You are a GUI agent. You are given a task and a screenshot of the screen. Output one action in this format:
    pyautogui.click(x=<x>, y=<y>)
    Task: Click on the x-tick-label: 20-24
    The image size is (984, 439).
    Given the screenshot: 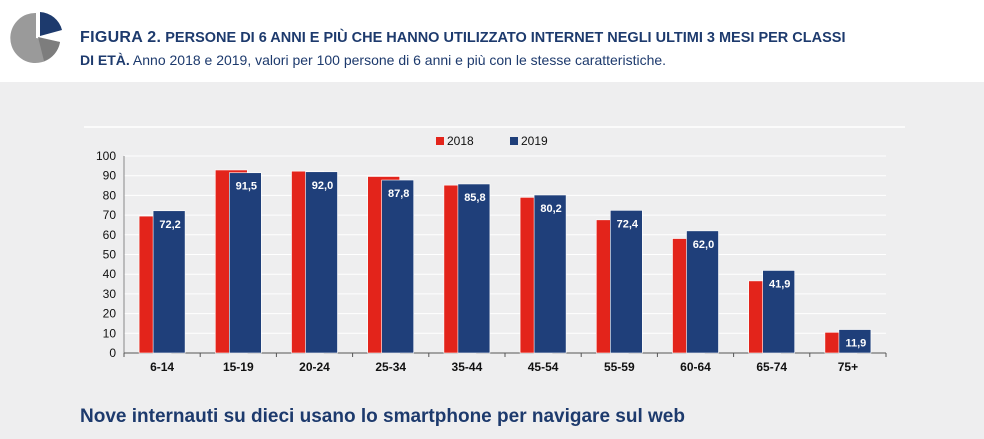 What is the action you would take?
    pyautogui.click(x=314, y=367)
    